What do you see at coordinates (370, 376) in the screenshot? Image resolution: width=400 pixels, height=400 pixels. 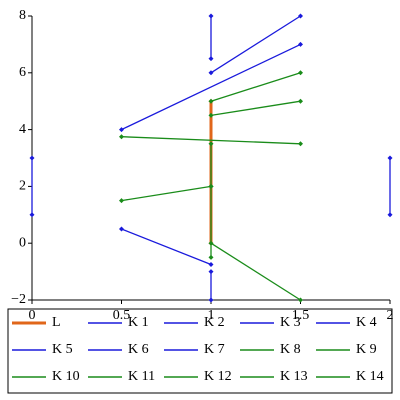 I see `legend-label: K 14` at bounding box center [370, 376].